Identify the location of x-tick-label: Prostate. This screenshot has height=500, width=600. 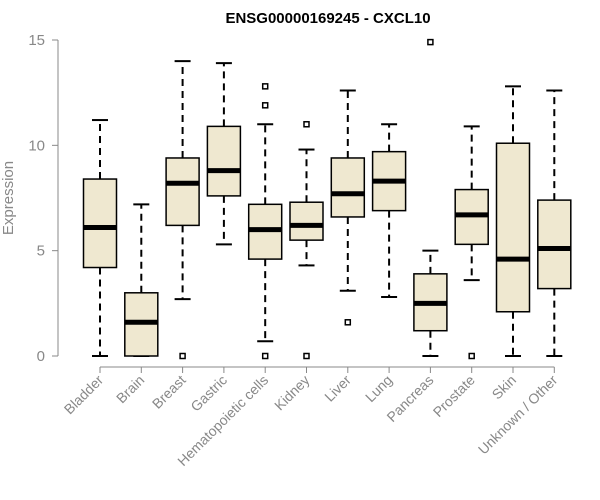
(454, 396).